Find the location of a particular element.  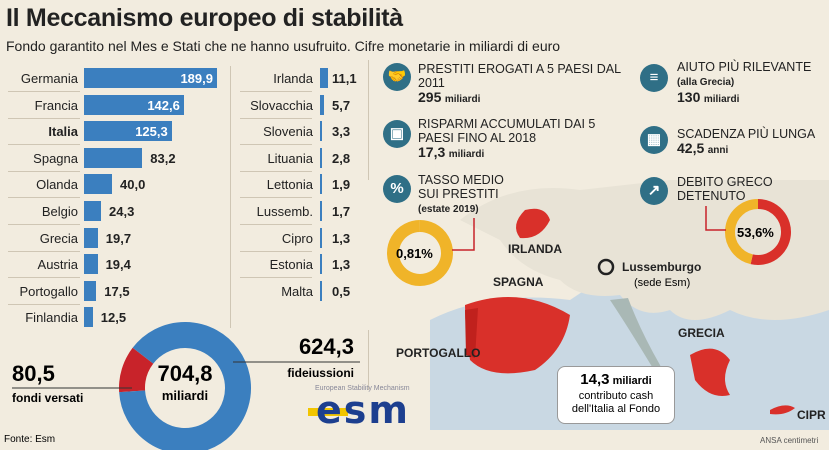

esm-total: 704,8 is located at coordinates (185, 373).